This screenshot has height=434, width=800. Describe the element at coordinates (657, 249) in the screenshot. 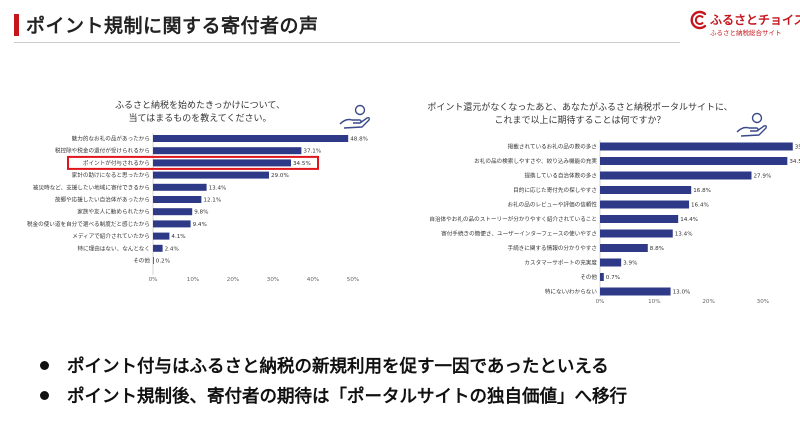

I see `chart-2-value-label: 8.8%` at that location.